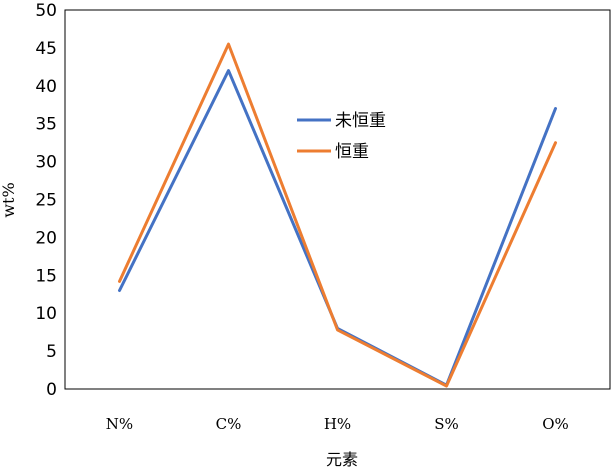  I want to click on y-tick-label: 10, so click(46, 314).